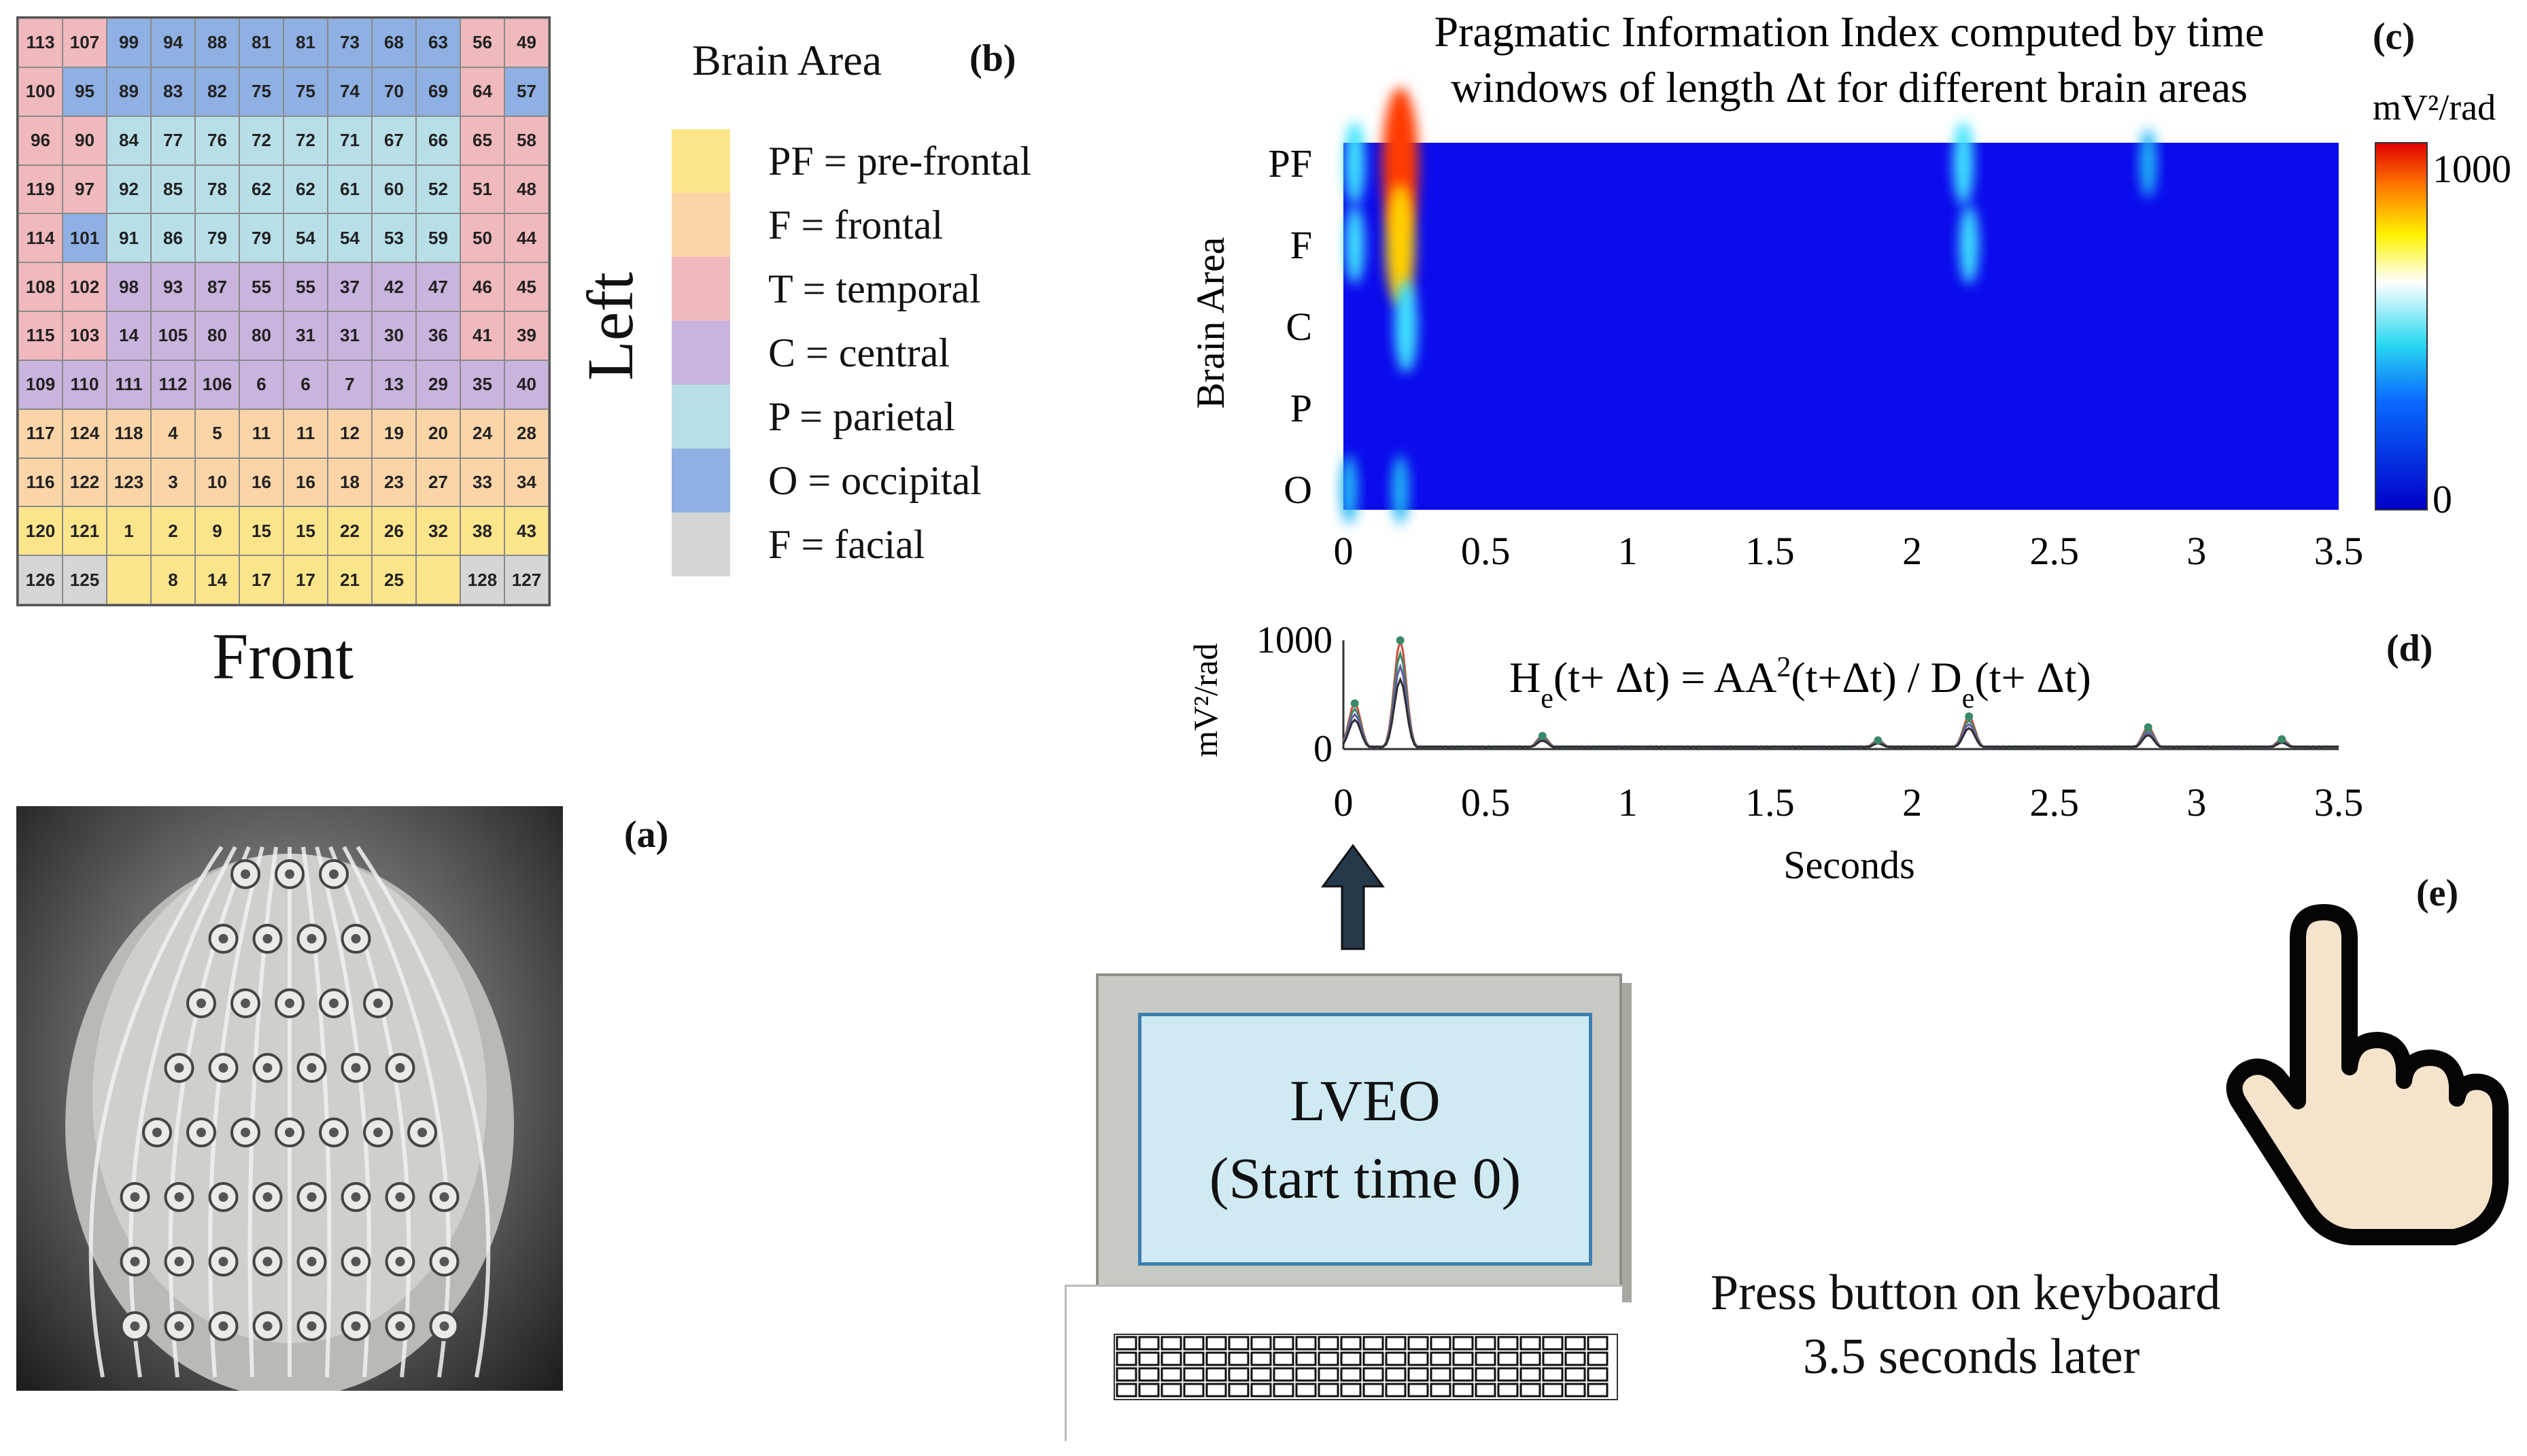  What do you see at coordinates (85, 140) in the screenshot?
I see `electrode-cell: 90` at bounding box center [85, 140].